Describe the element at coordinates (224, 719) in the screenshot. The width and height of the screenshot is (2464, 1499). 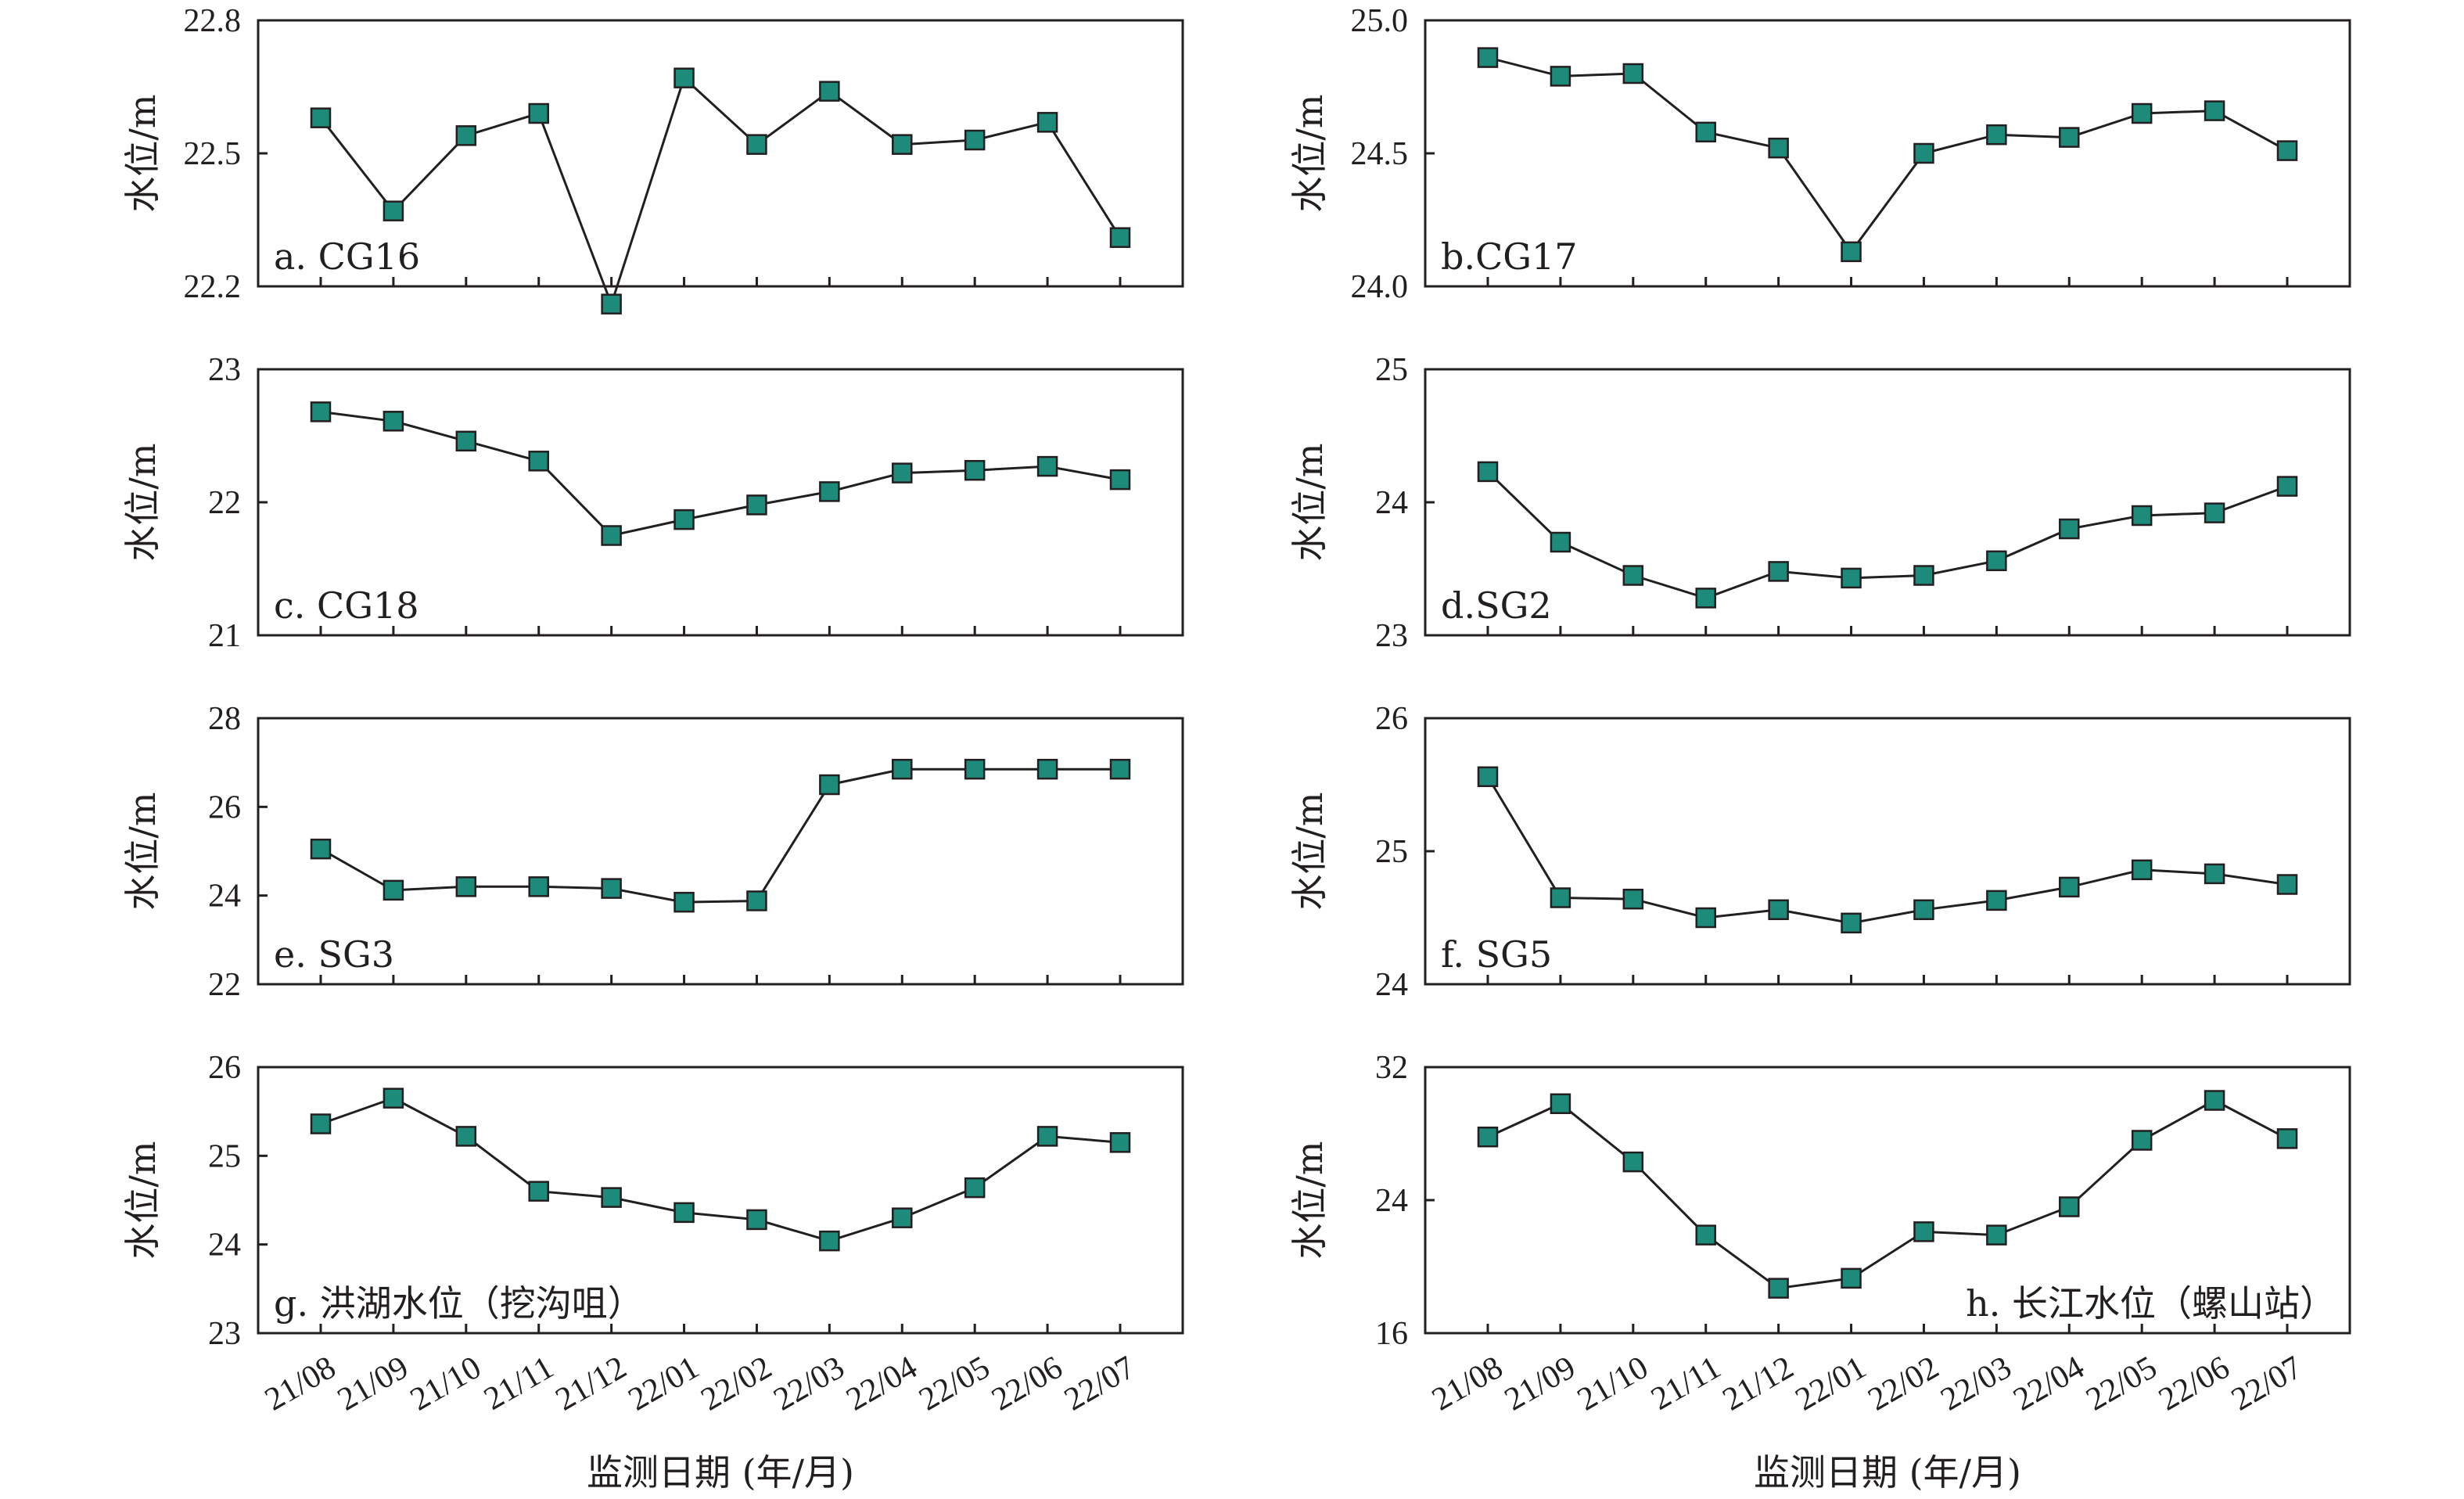
I see `y-tick-label: 28` at that location.